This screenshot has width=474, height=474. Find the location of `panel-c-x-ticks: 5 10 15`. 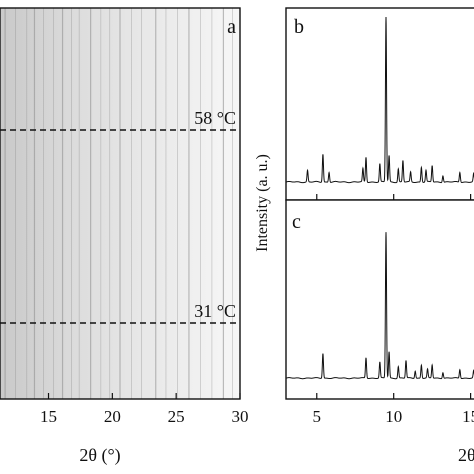

panel-c-x-ticks: 5 10 15 is located at coordinates (393, 409).